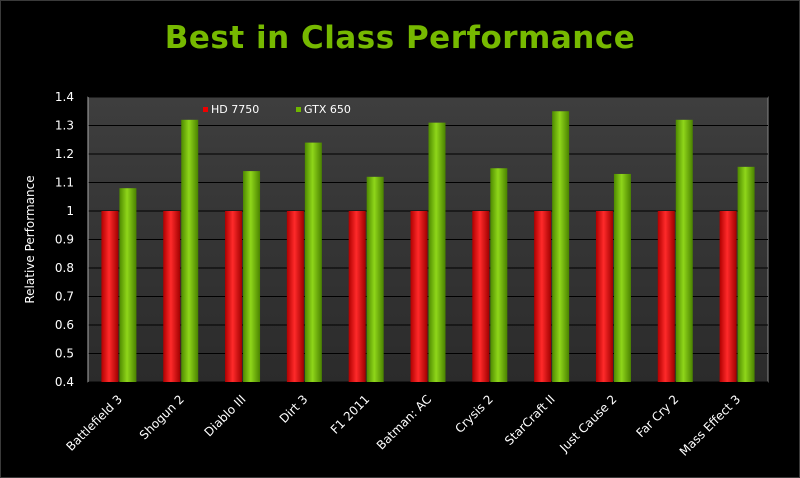 Image resolution: width=800 pixels, height=478 pixels. Describe the element at coordinates (64, 183) in the screenshot. I see `y-tick-label: 1.1` at that location.